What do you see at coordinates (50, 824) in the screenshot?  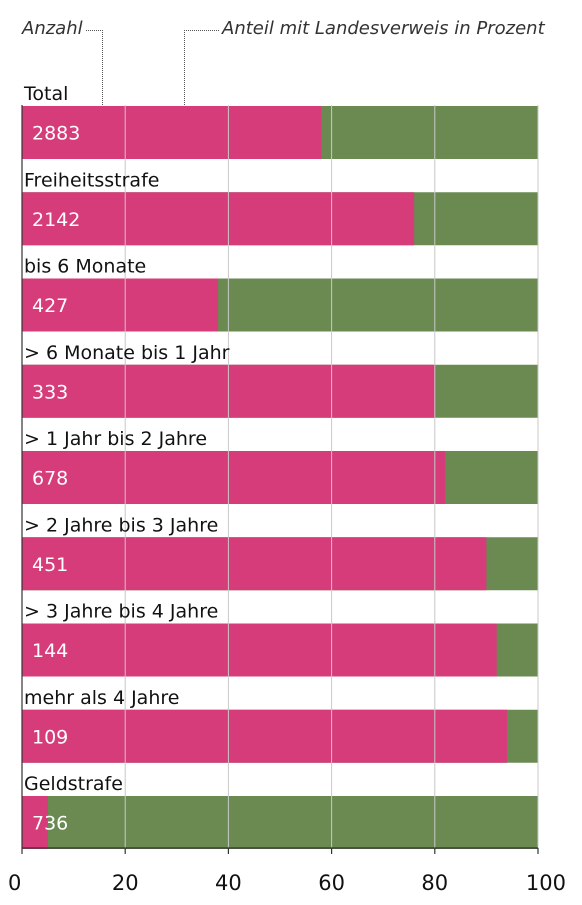 I see `count-label: 736` at bounding box center [50, 824].